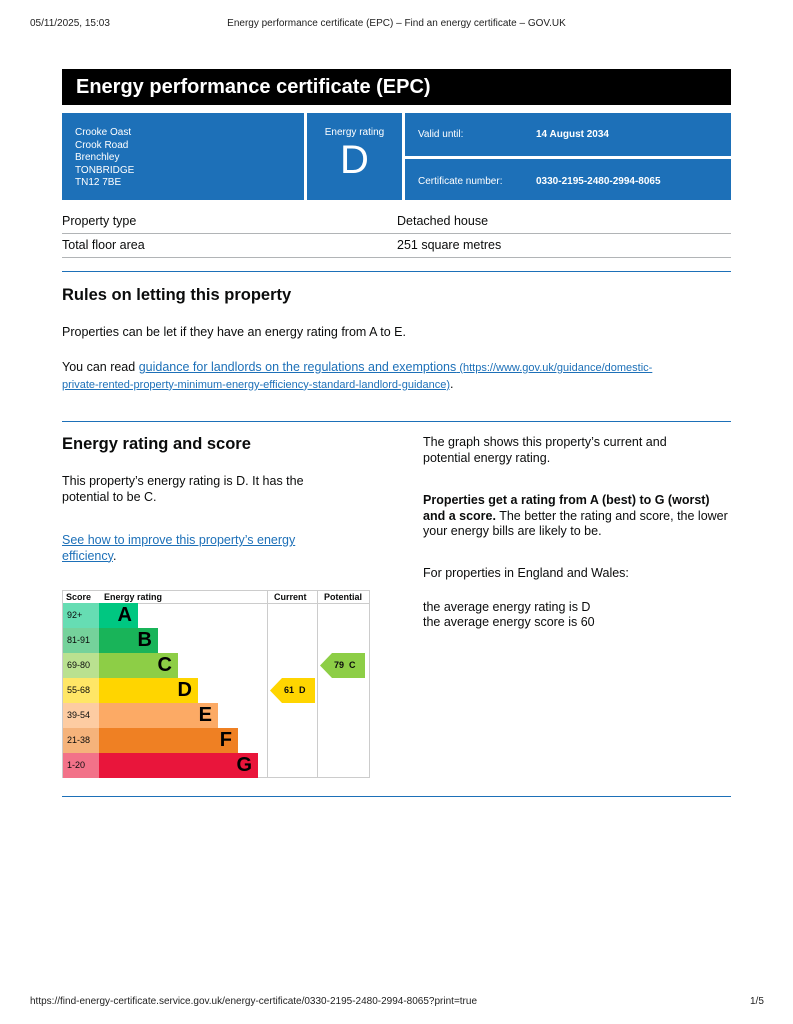 Image resolution: width=793 pixels, height=1024 pixels. What do you see at coordinates (509, 622) in the screenshot?
I see `average-score: the average energy score is 60` at bounding box center [509, 622].